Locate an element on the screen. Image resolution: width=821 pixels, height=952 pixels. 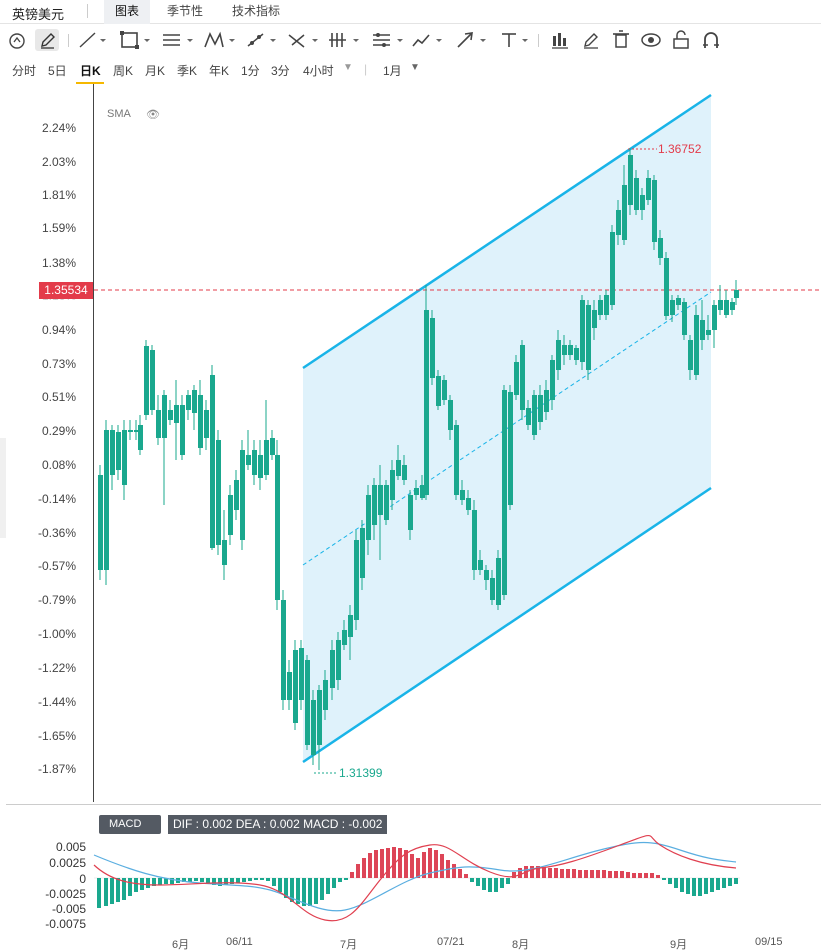
brush-icon is located at coordinates (428, 40).